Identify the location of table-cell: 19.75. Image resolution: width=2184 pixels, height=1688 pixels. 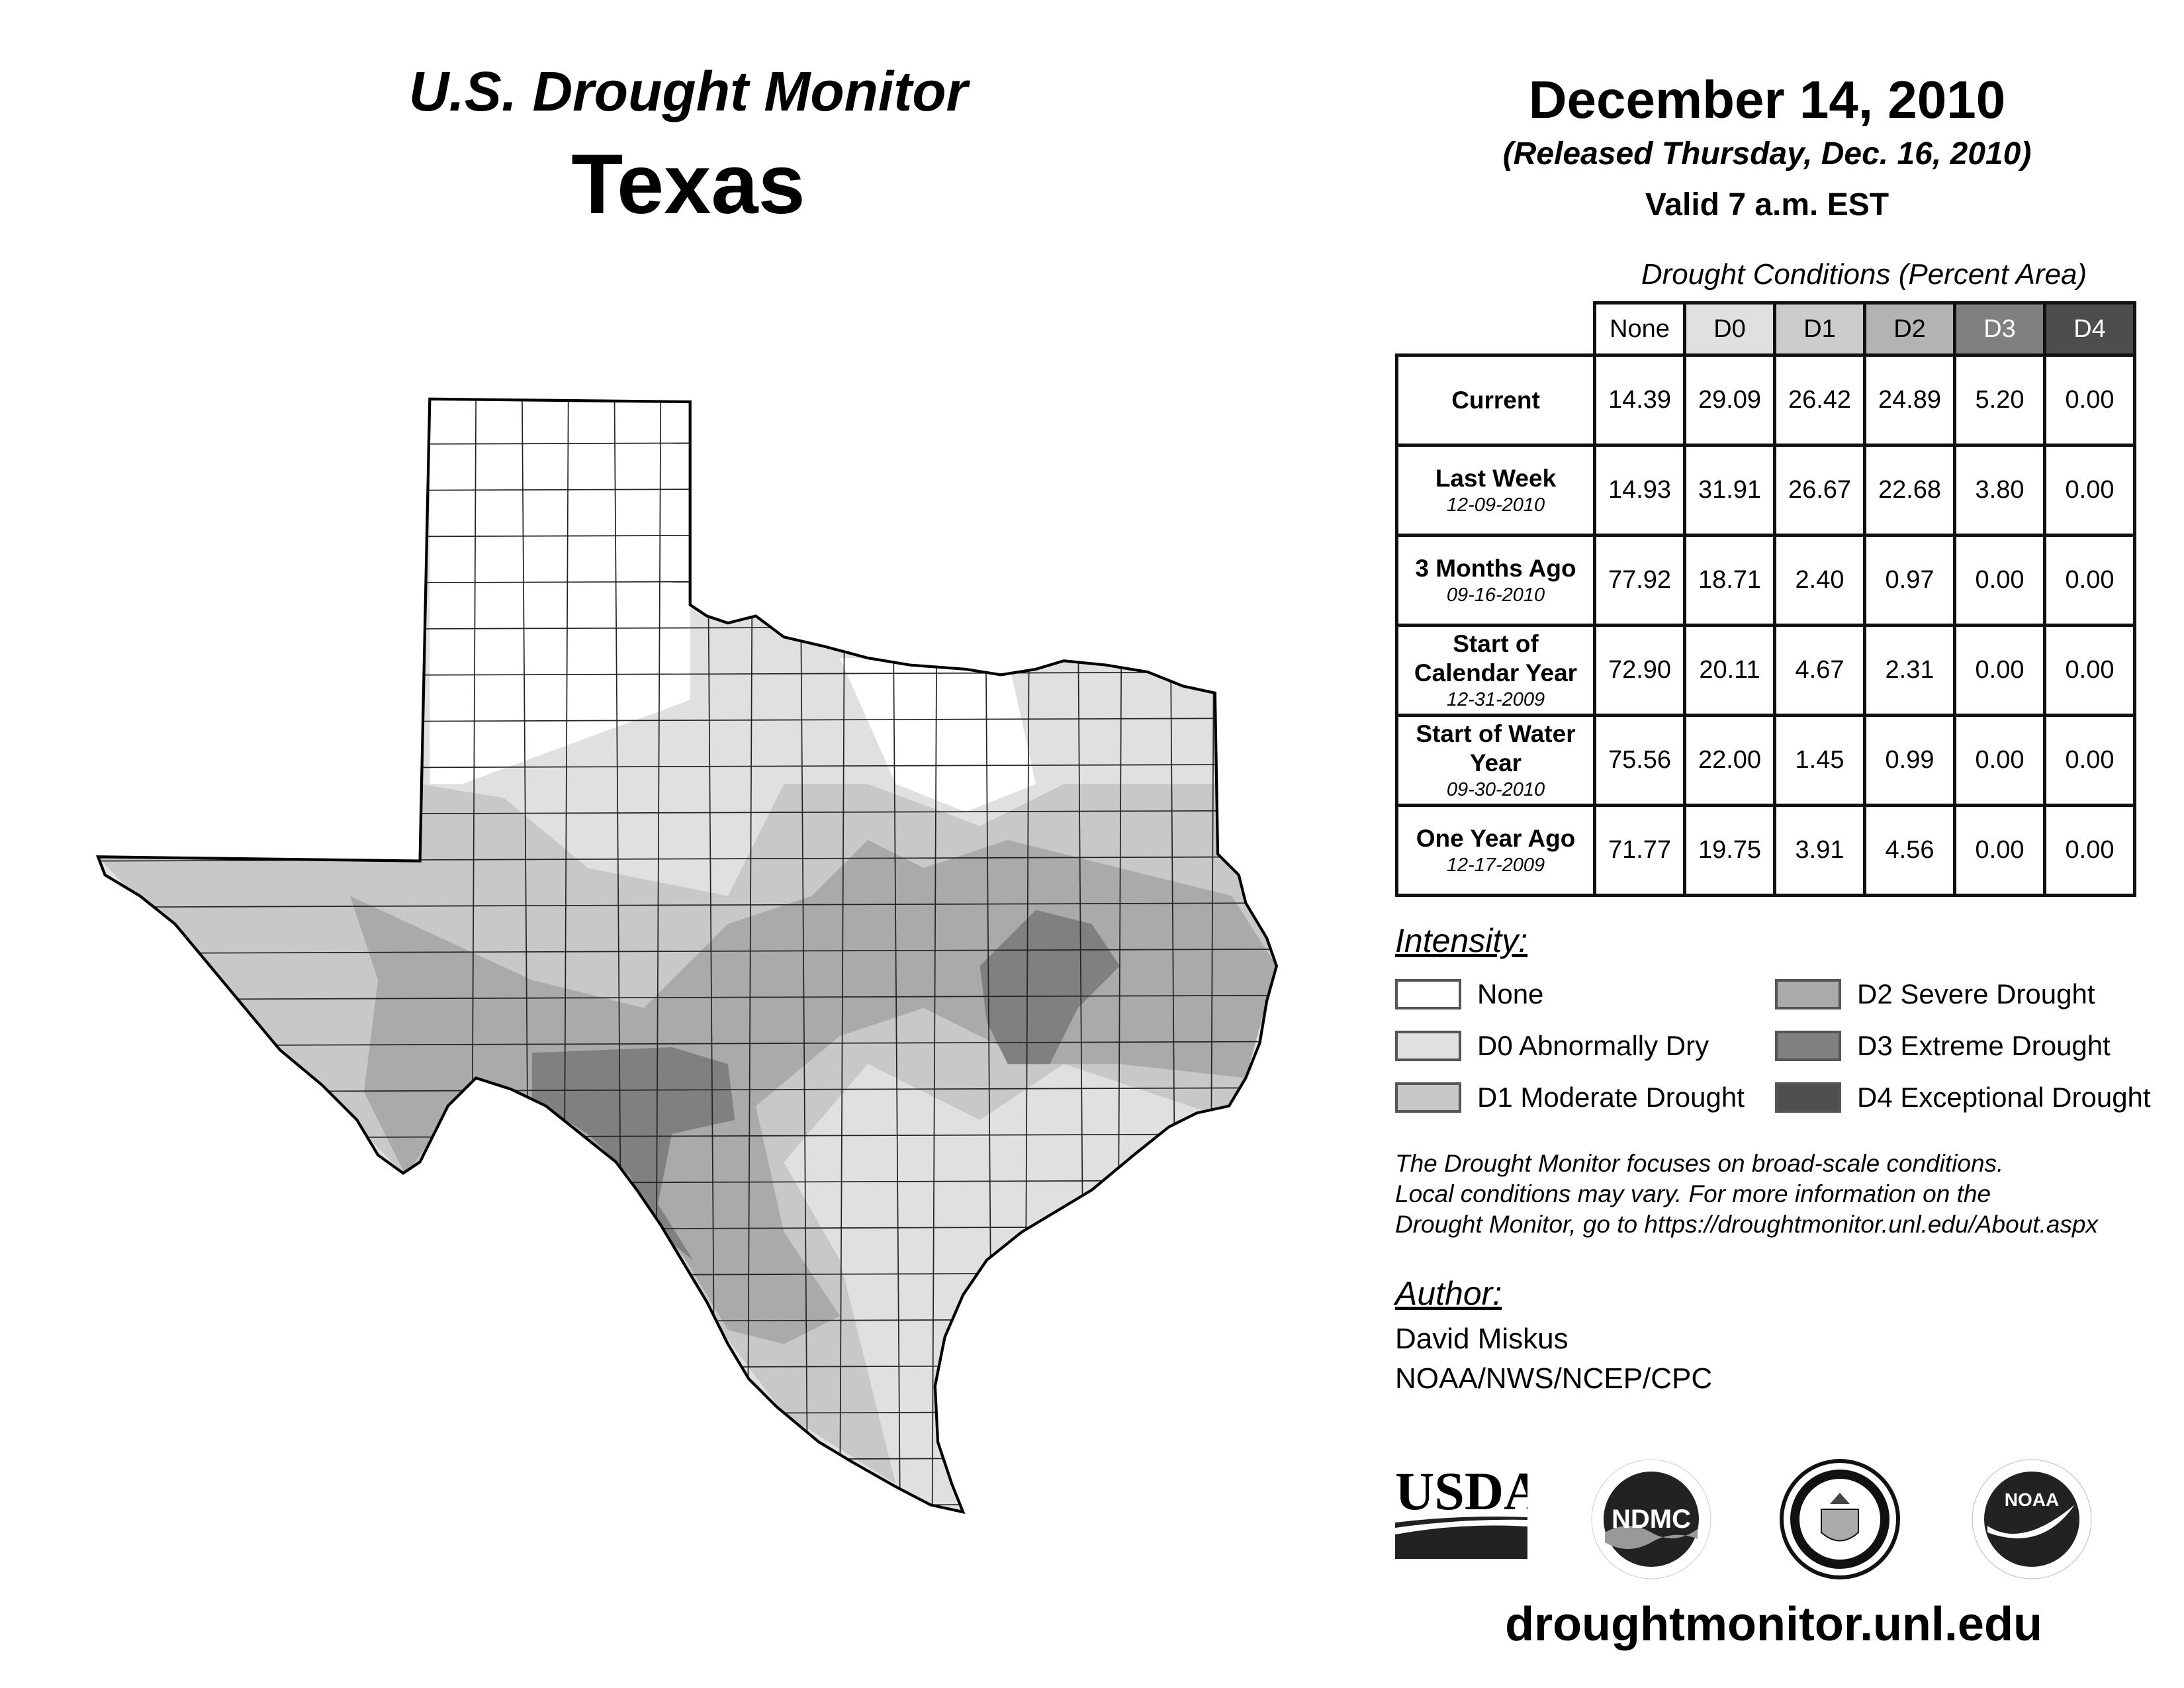
(1729, 850).